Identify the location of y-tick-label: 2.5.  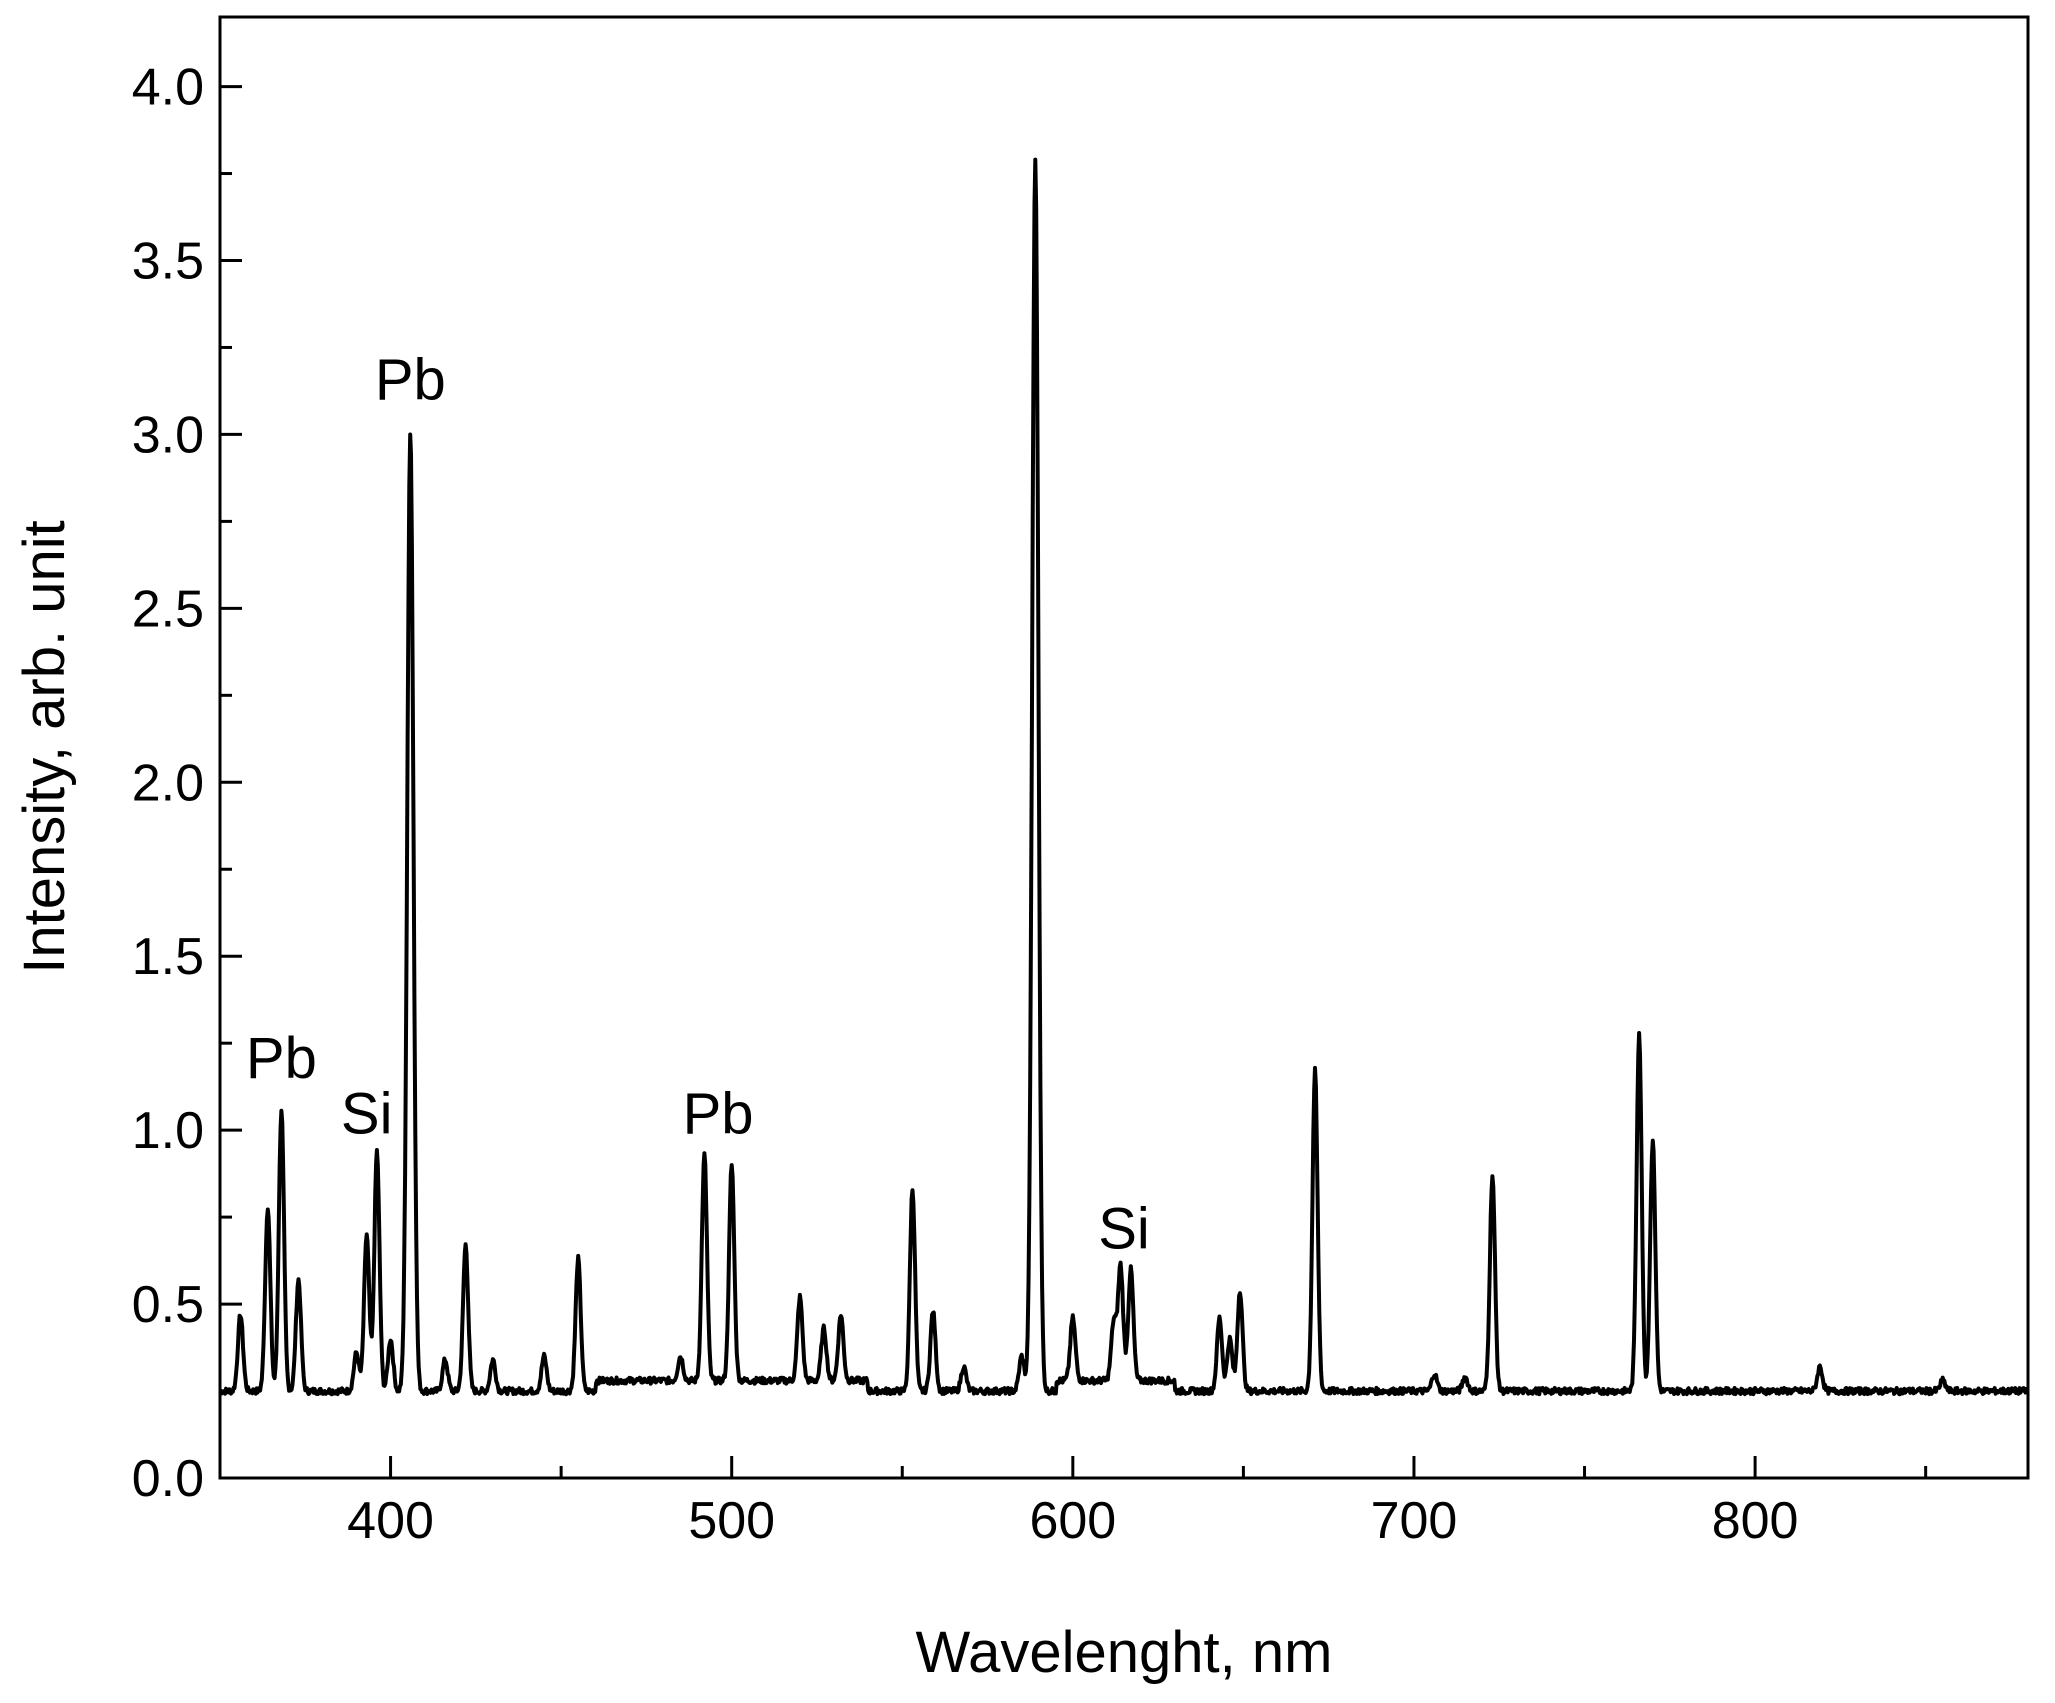
(168, 609).